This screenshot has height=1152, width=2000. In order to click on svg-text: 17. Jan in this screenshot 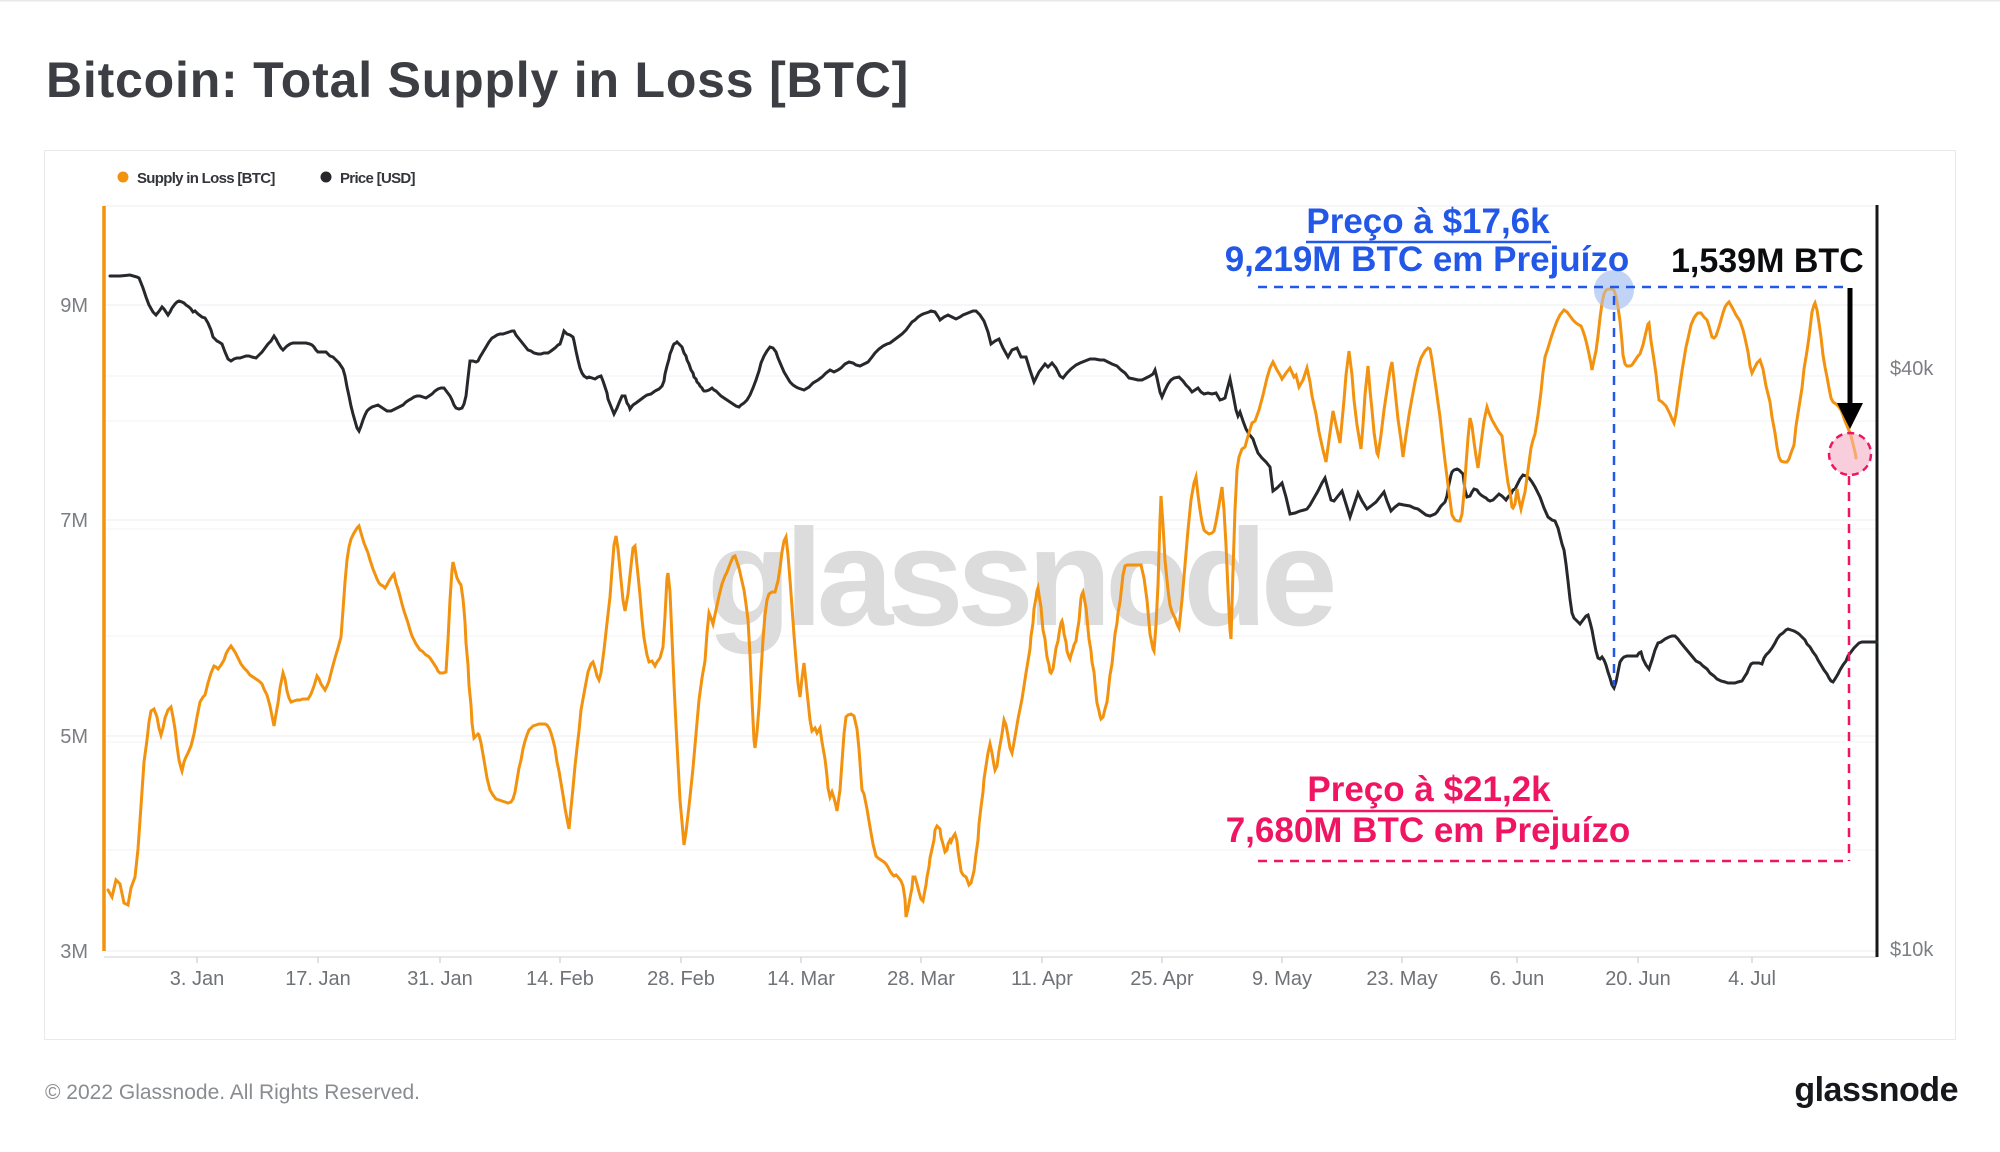, I will do `click(318, 979)`.